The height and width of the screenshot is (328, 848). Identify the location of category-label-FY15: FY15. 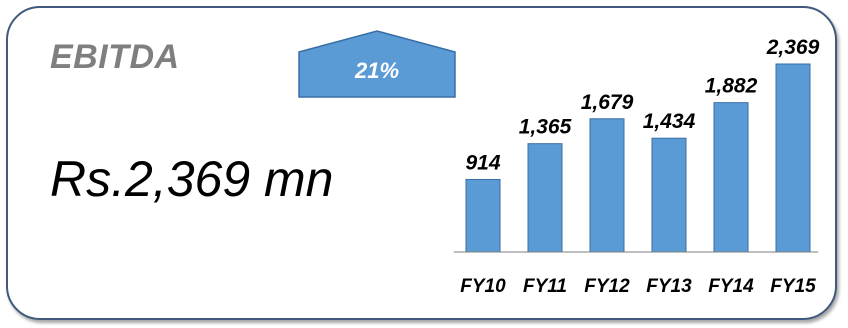
(793, 286).